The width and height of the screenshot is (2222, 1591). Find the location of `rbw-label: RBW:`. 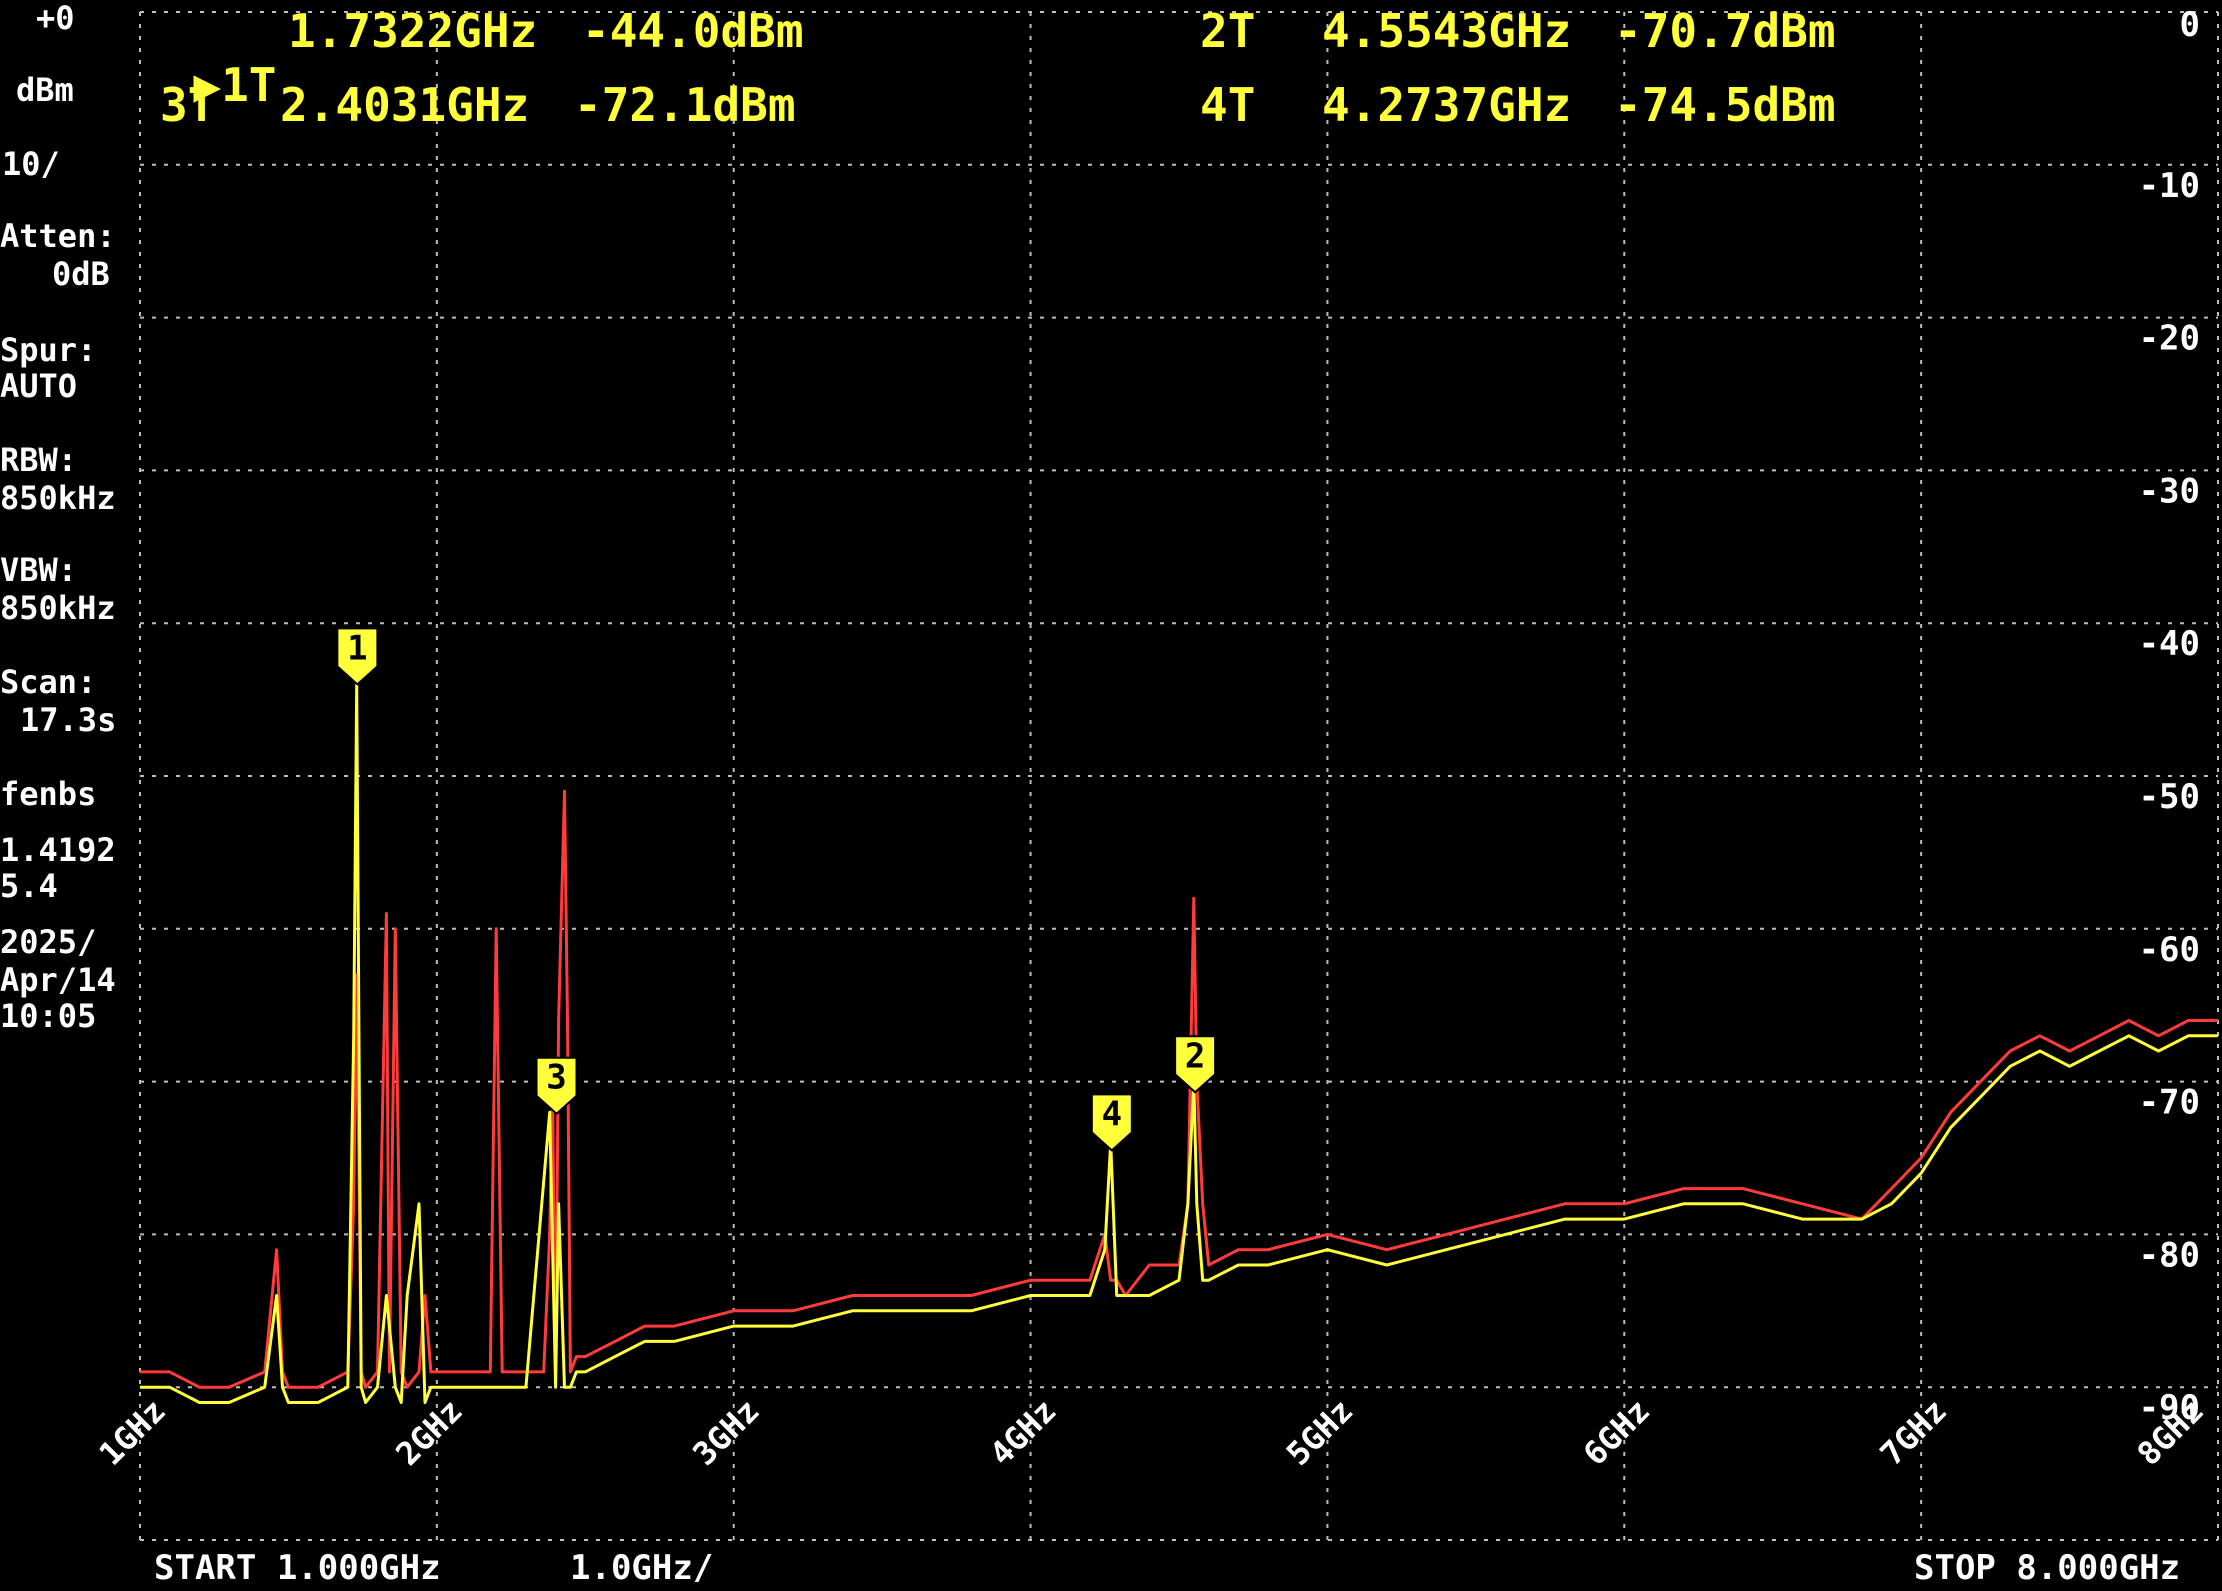

rbw-label: RBW: is located at coordinates (39, 460).